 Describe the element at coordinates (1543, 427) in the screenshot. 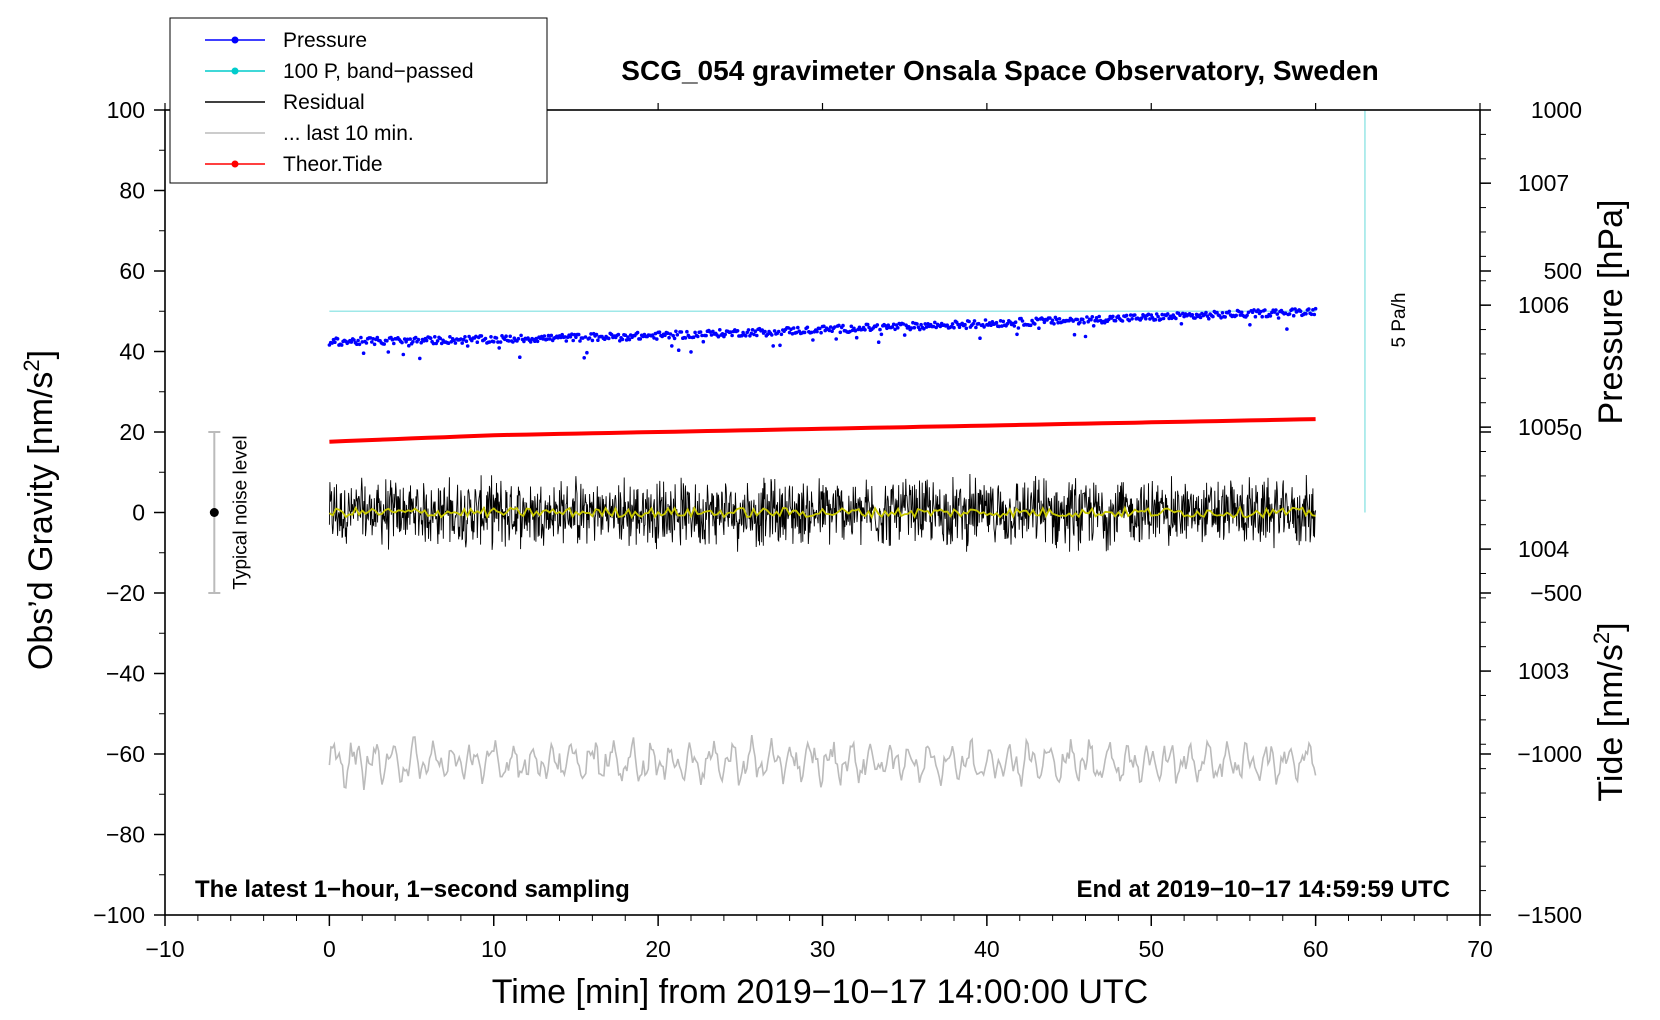

I see `pressure-tick-label: 1005` at that location.